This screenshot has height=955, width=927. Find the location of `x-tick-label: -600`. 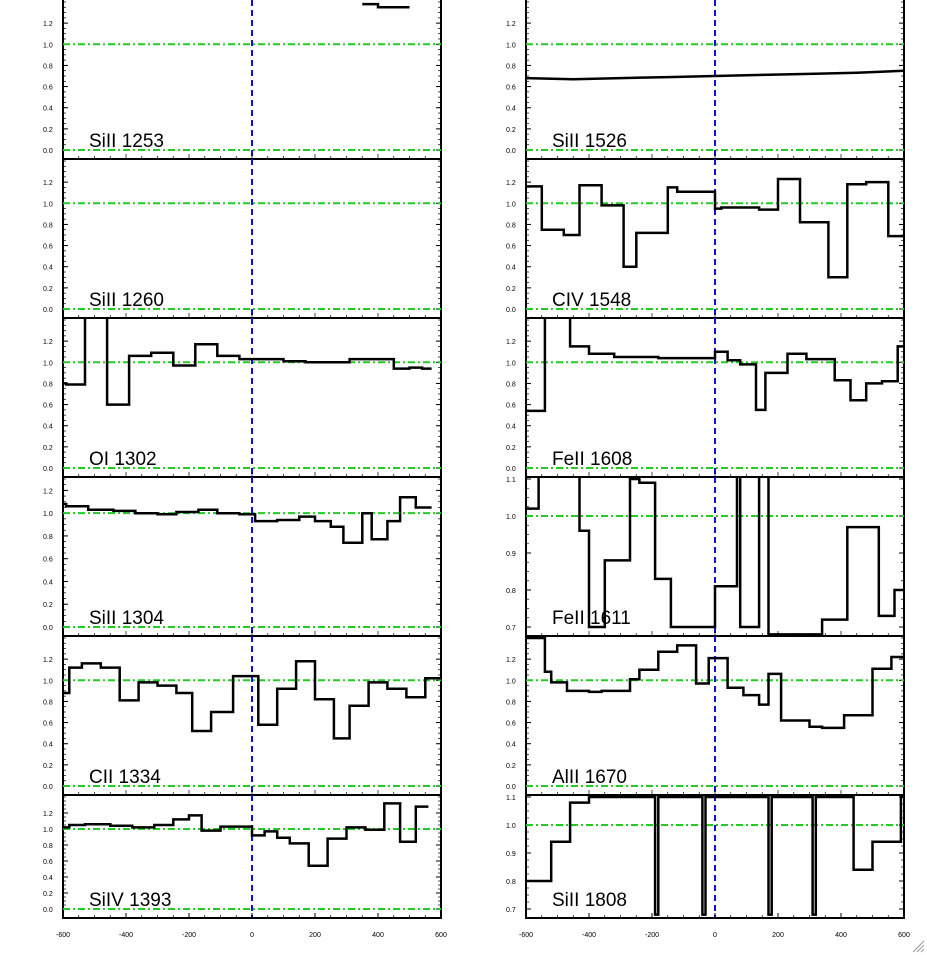

x-tick-label: -600 is located at coordinates (63, 935).